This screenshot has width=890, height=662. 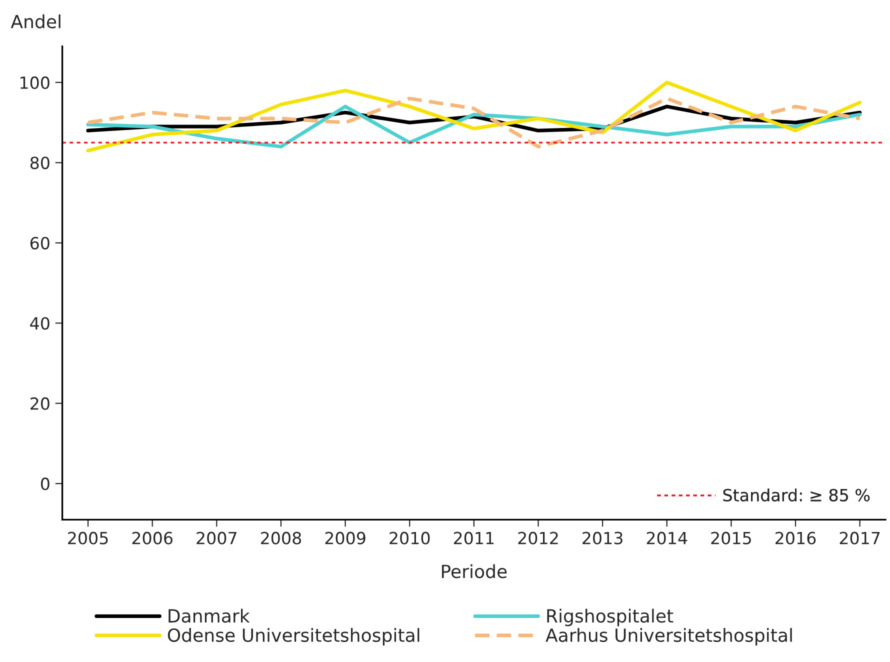 What do you see at coordinates (40, 243) in the screenshot?
I see `y-tick-label: 60` at bounding box center [40, 243].